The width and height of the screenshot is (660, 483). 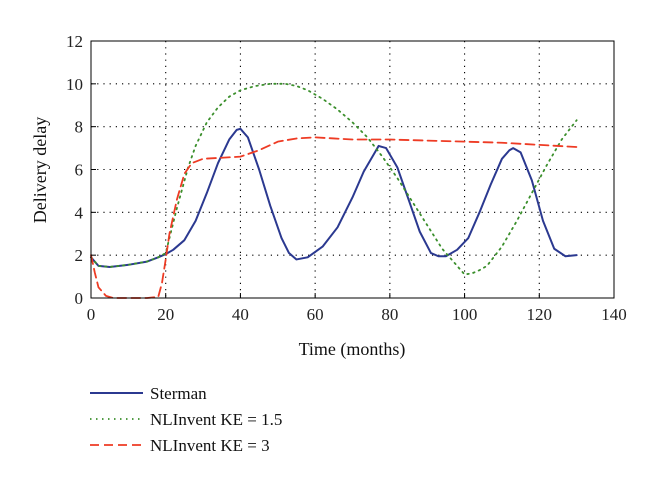 What do you see at coordinates (614, 314) in the screenshot?
I see `x-tick-label: 140` at bounding box center [614, 314].